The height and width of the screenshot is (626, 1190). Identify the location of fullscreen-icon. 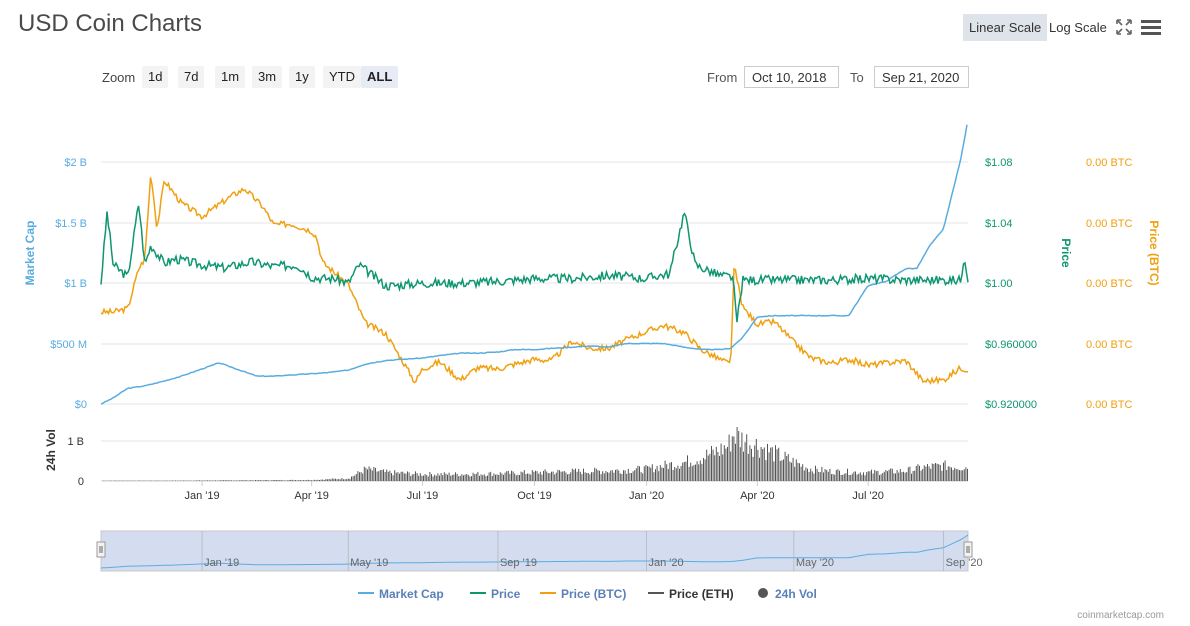
(1124, 29).